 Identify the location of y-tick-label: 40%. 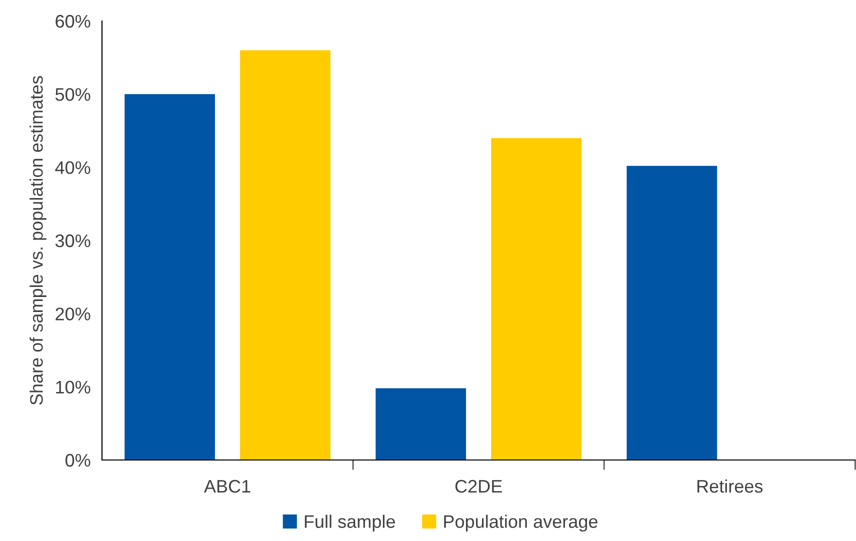
(72, 167).